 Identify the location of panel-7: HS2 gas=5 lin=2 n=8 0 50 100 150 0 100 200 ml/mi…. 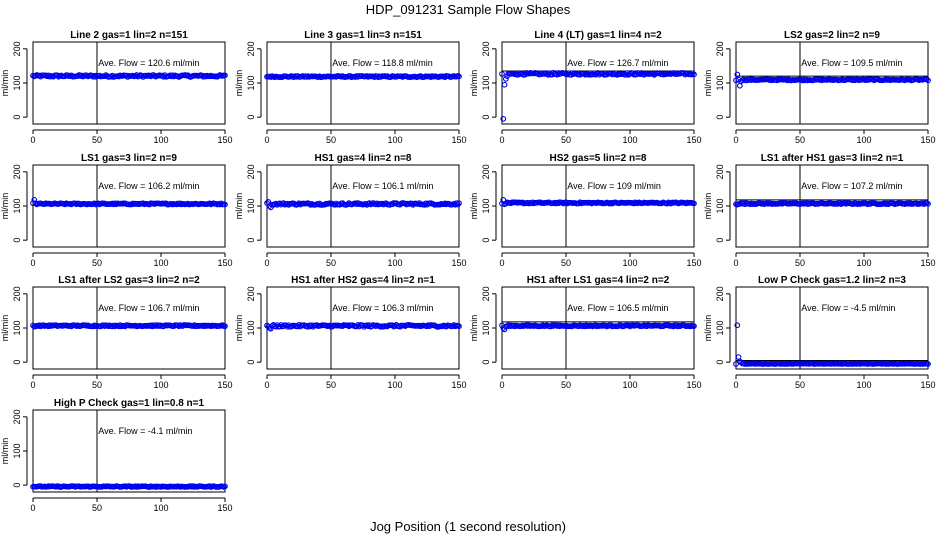
(585, 210).